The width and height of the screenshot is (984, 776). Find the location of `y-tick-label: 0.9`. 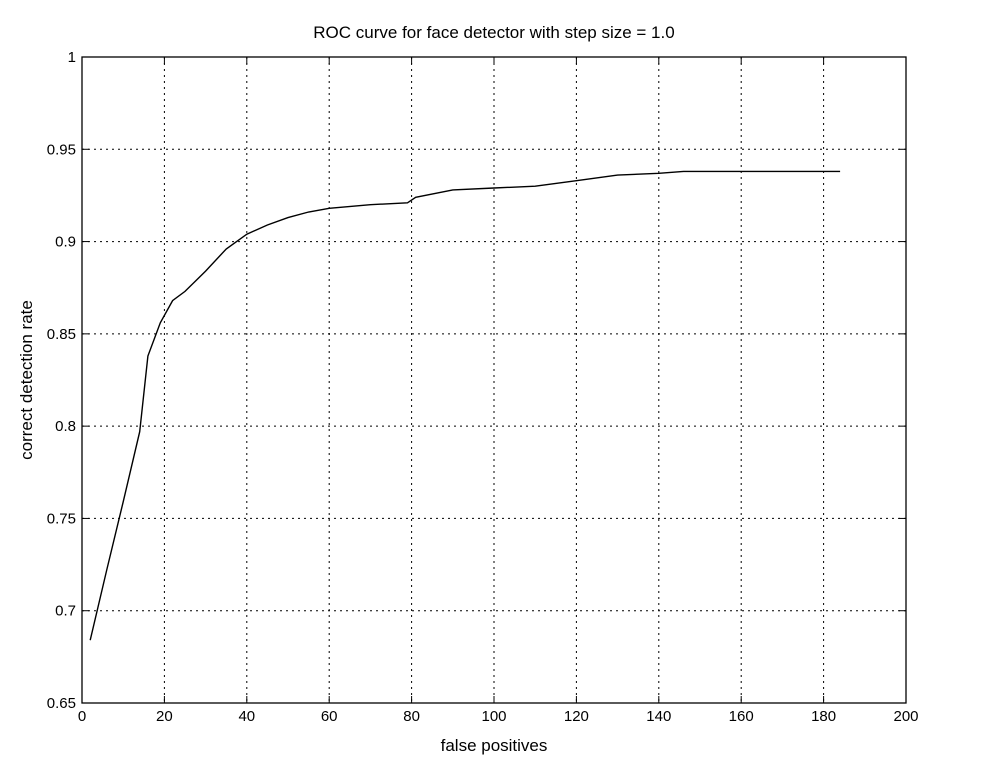

y-tick-label: 0.9 is located at coordinates (65, 242).